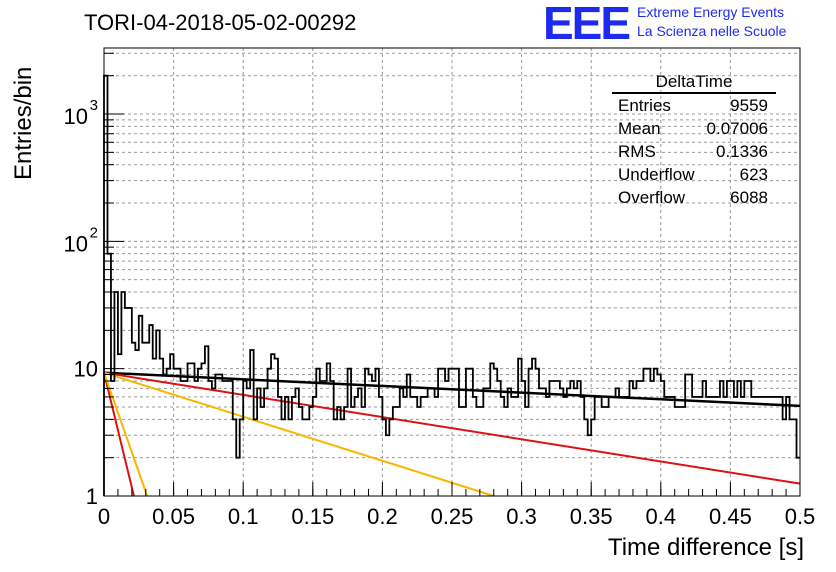 This screenshot has height=572, width=836. I want to click on x-tick-label: 0.25, so click(452, 516).